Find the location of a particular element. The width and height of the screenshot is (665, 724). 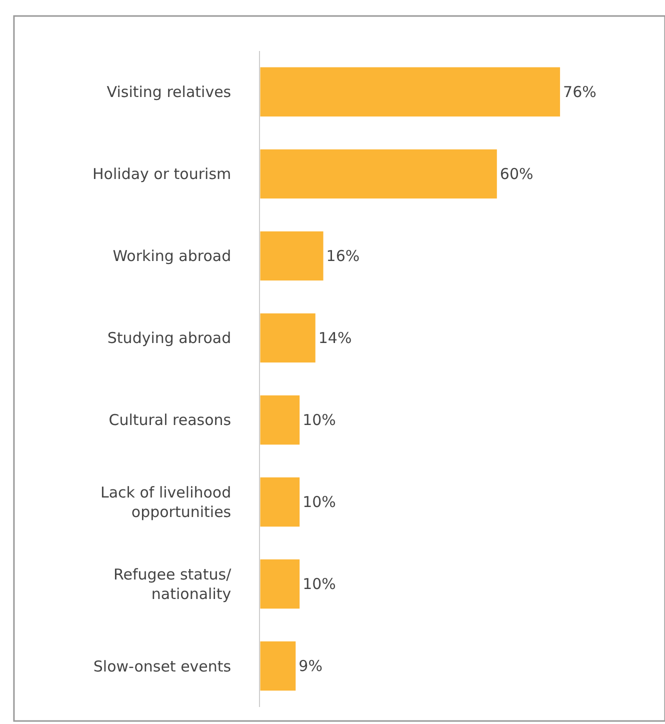

y-tick-label: Working abroad is located at coordinates (172, 256).